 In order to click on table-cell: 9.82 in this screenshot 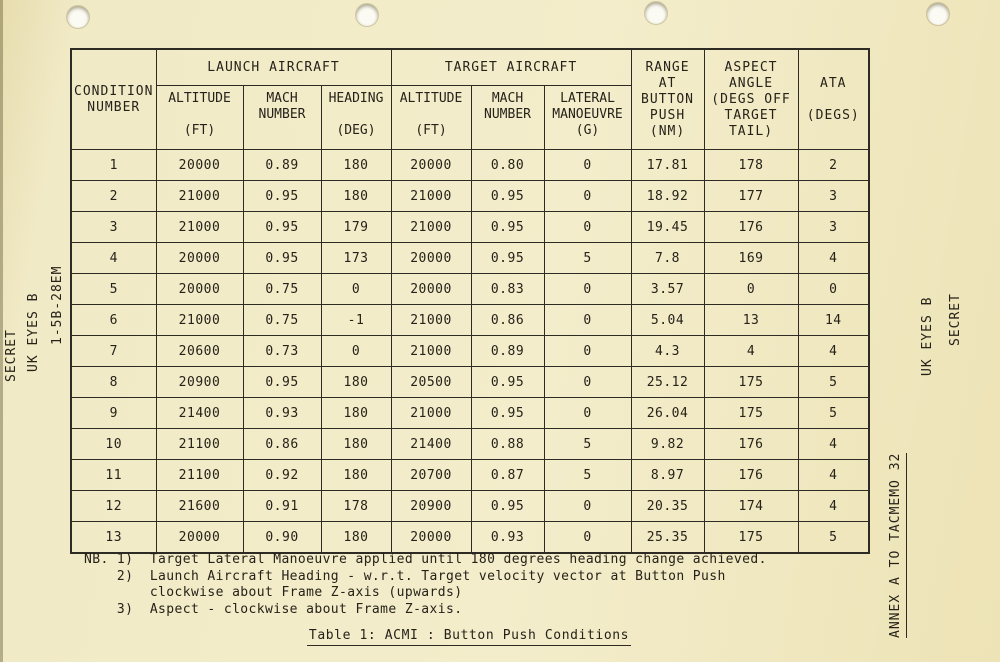, I will do `click(667, 444)`.